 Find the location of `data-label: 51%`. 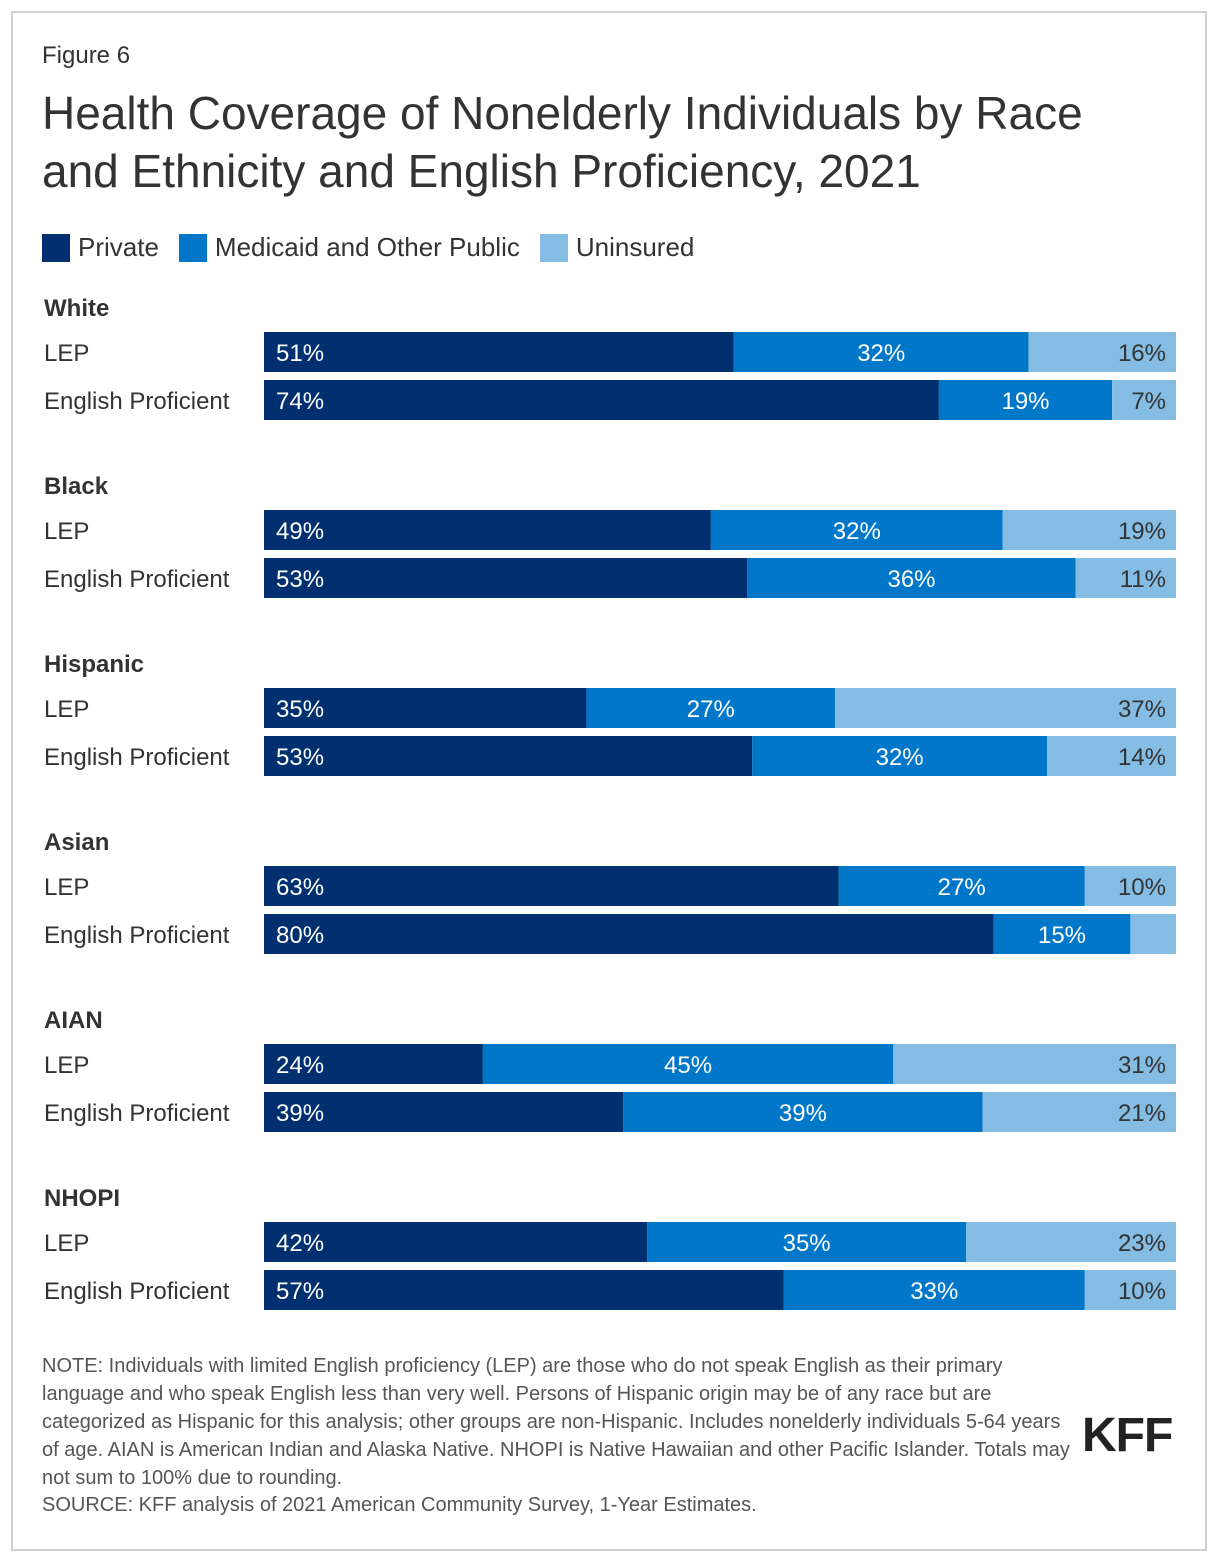

data-label: 51% is located at coordinates (300, 353).